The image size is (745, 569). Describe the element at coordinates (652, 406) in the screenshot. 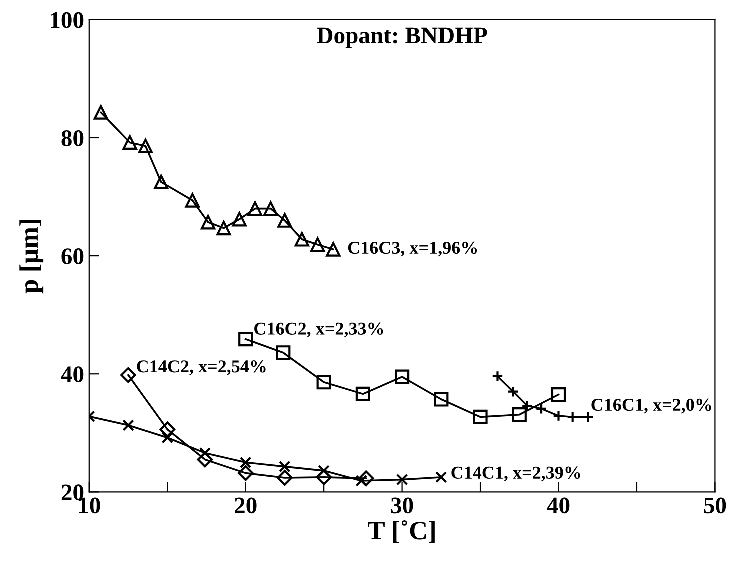

I see `series-label: C16C1, x=2,0%` at that location.